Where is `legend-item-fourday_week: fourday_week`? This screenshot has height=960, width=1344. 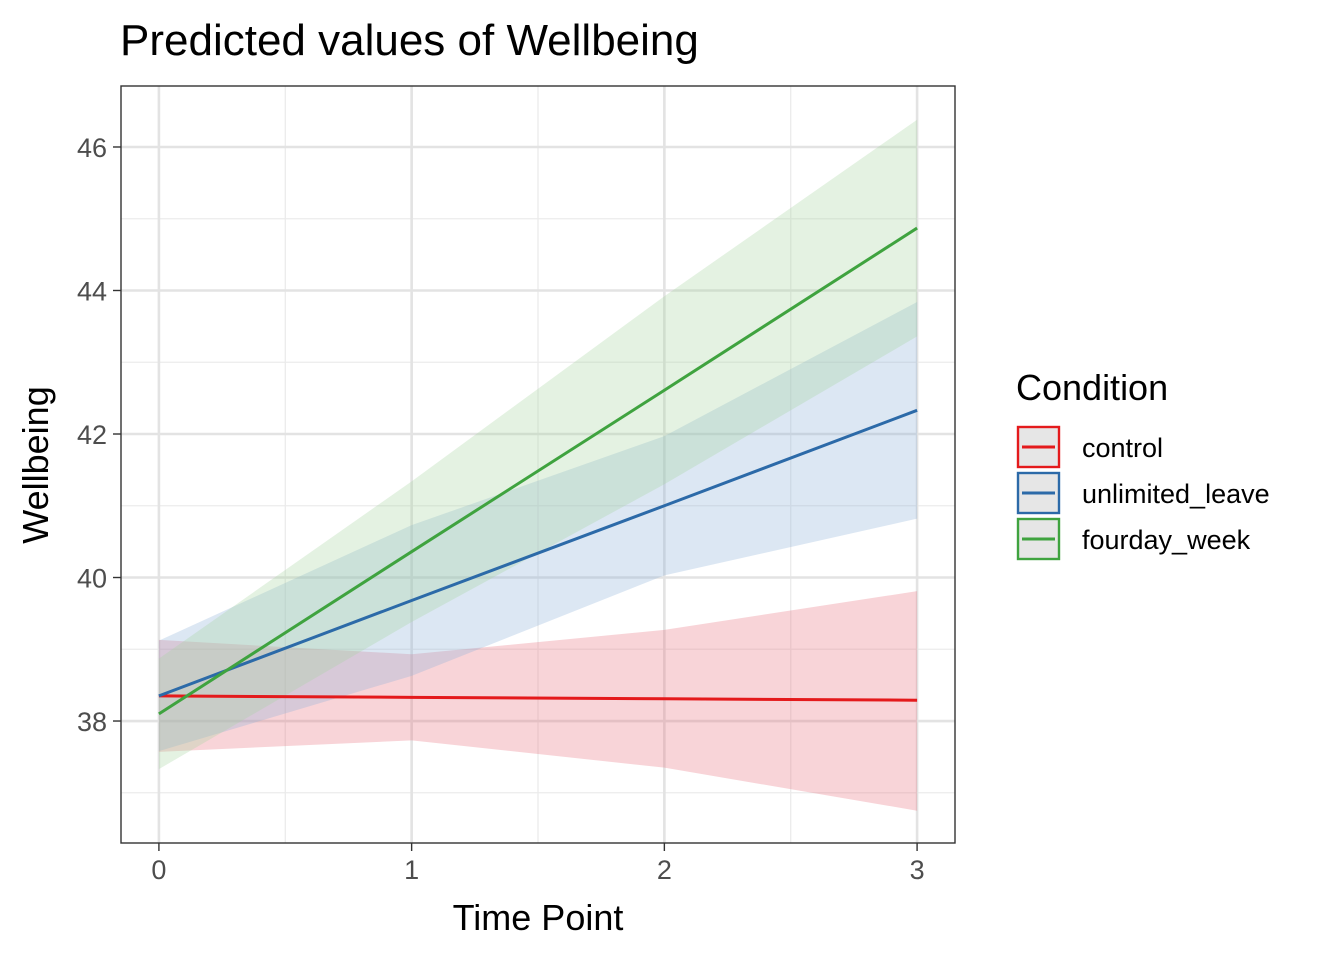
legend-item-fourday_week: fourday_week is located at coordinates (1133, 539).